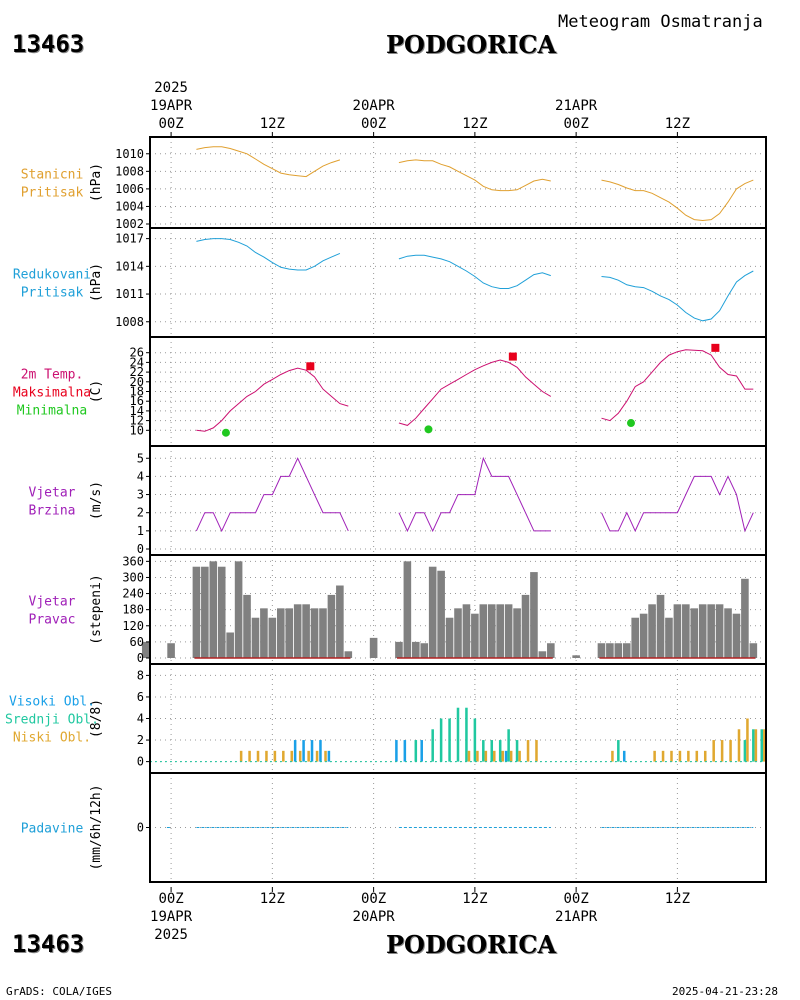 The image size is (800, 1000). What do you see at coordinates (660, 22) in the screenshot?
I see `meteogram-title: Meteogram Osmatranja` at bounding box center [660, 22].